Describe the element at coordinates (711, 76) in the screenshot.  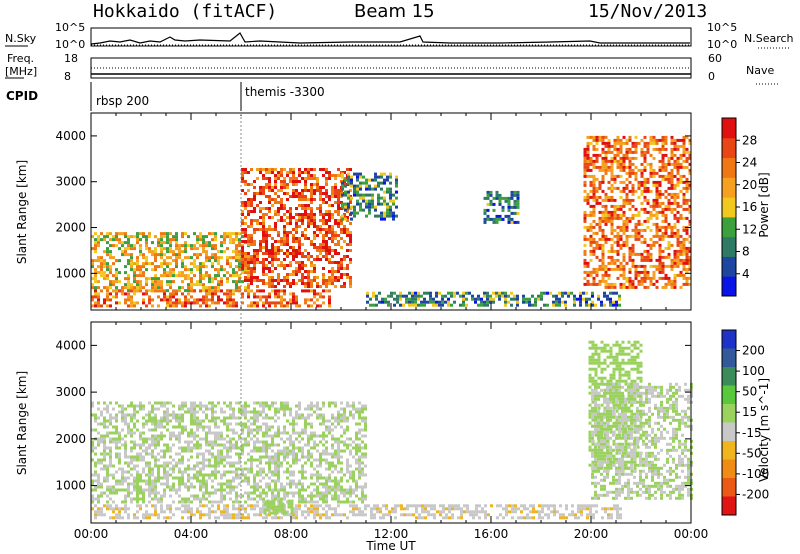
I see `nave-tick-bottom: 0` at that location.